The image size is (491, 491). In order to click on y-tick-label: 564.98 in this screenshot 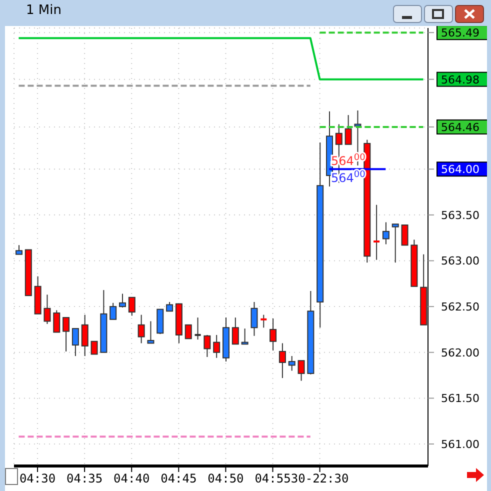, I will do `click(460, 79)`.